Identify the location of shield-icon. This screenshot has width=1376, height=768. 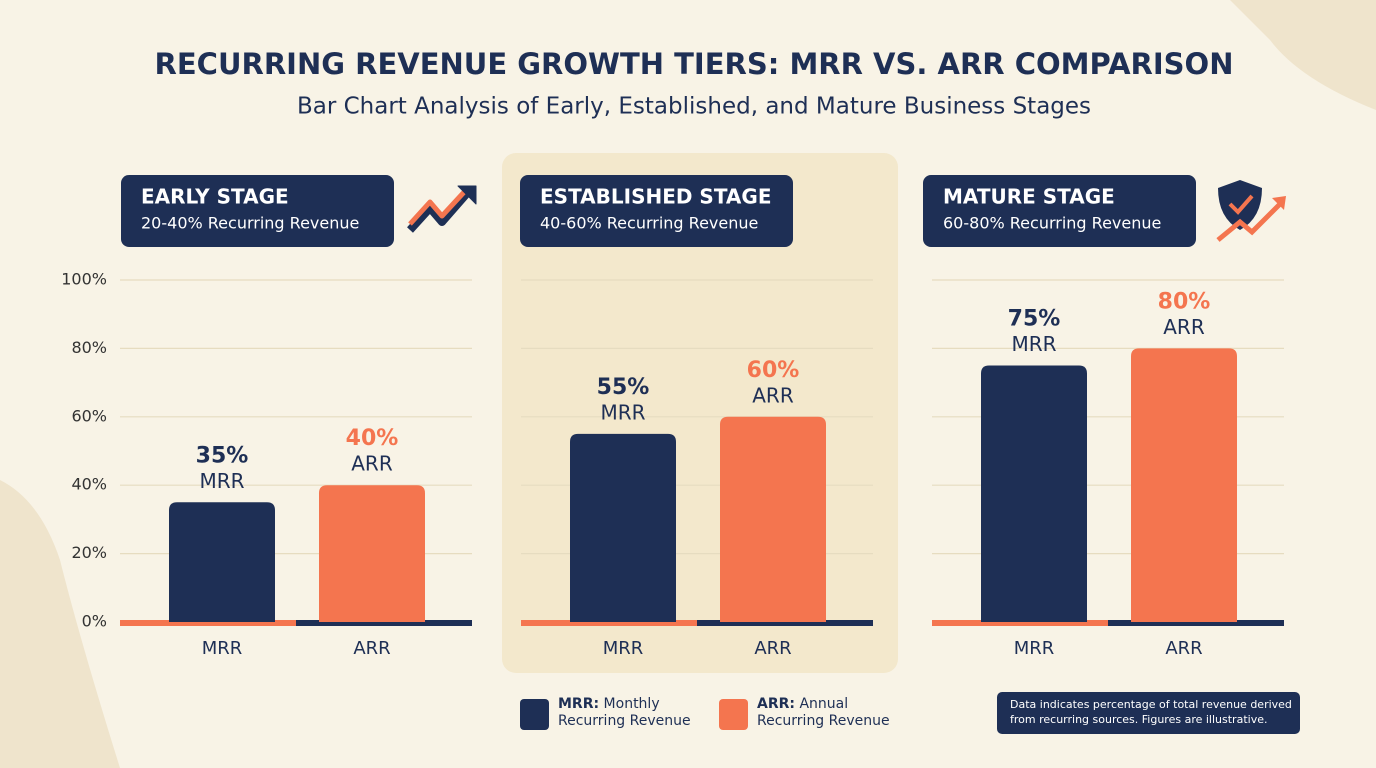
(1251, 211).